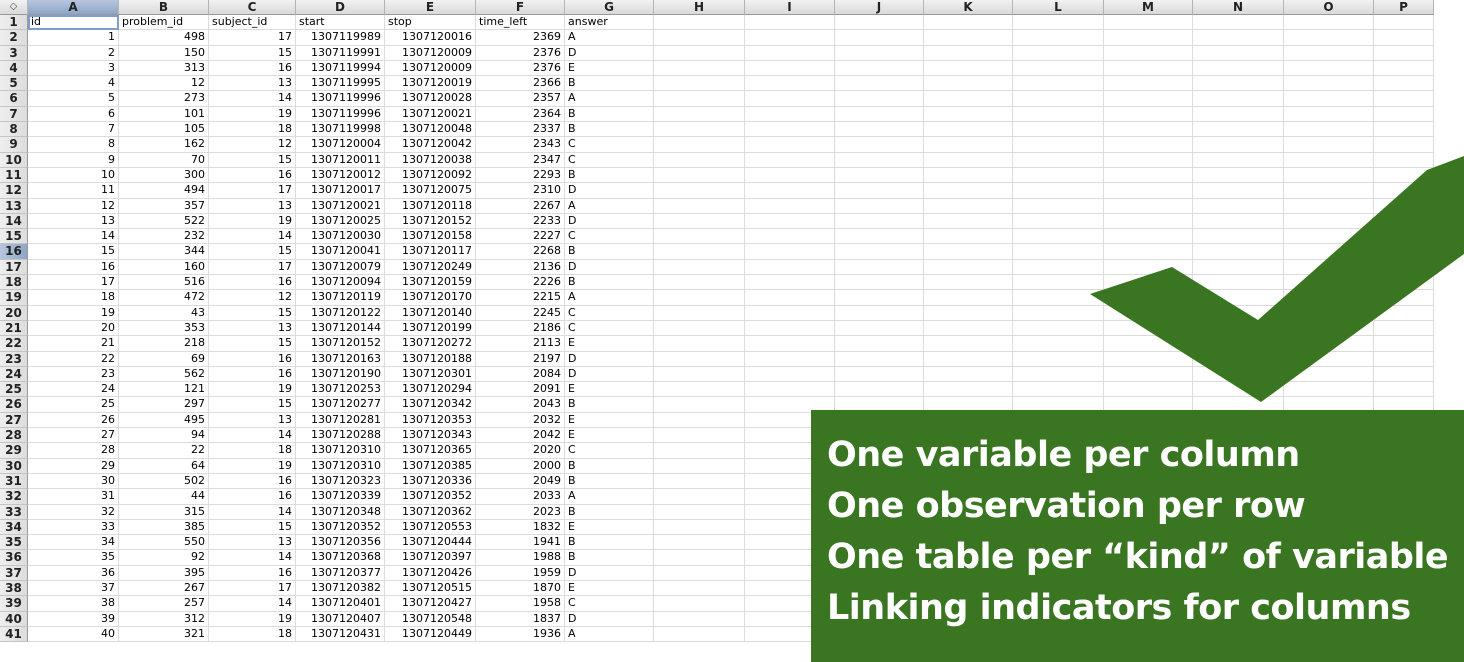  I want to click on row-header: 17, so click(14, 267).